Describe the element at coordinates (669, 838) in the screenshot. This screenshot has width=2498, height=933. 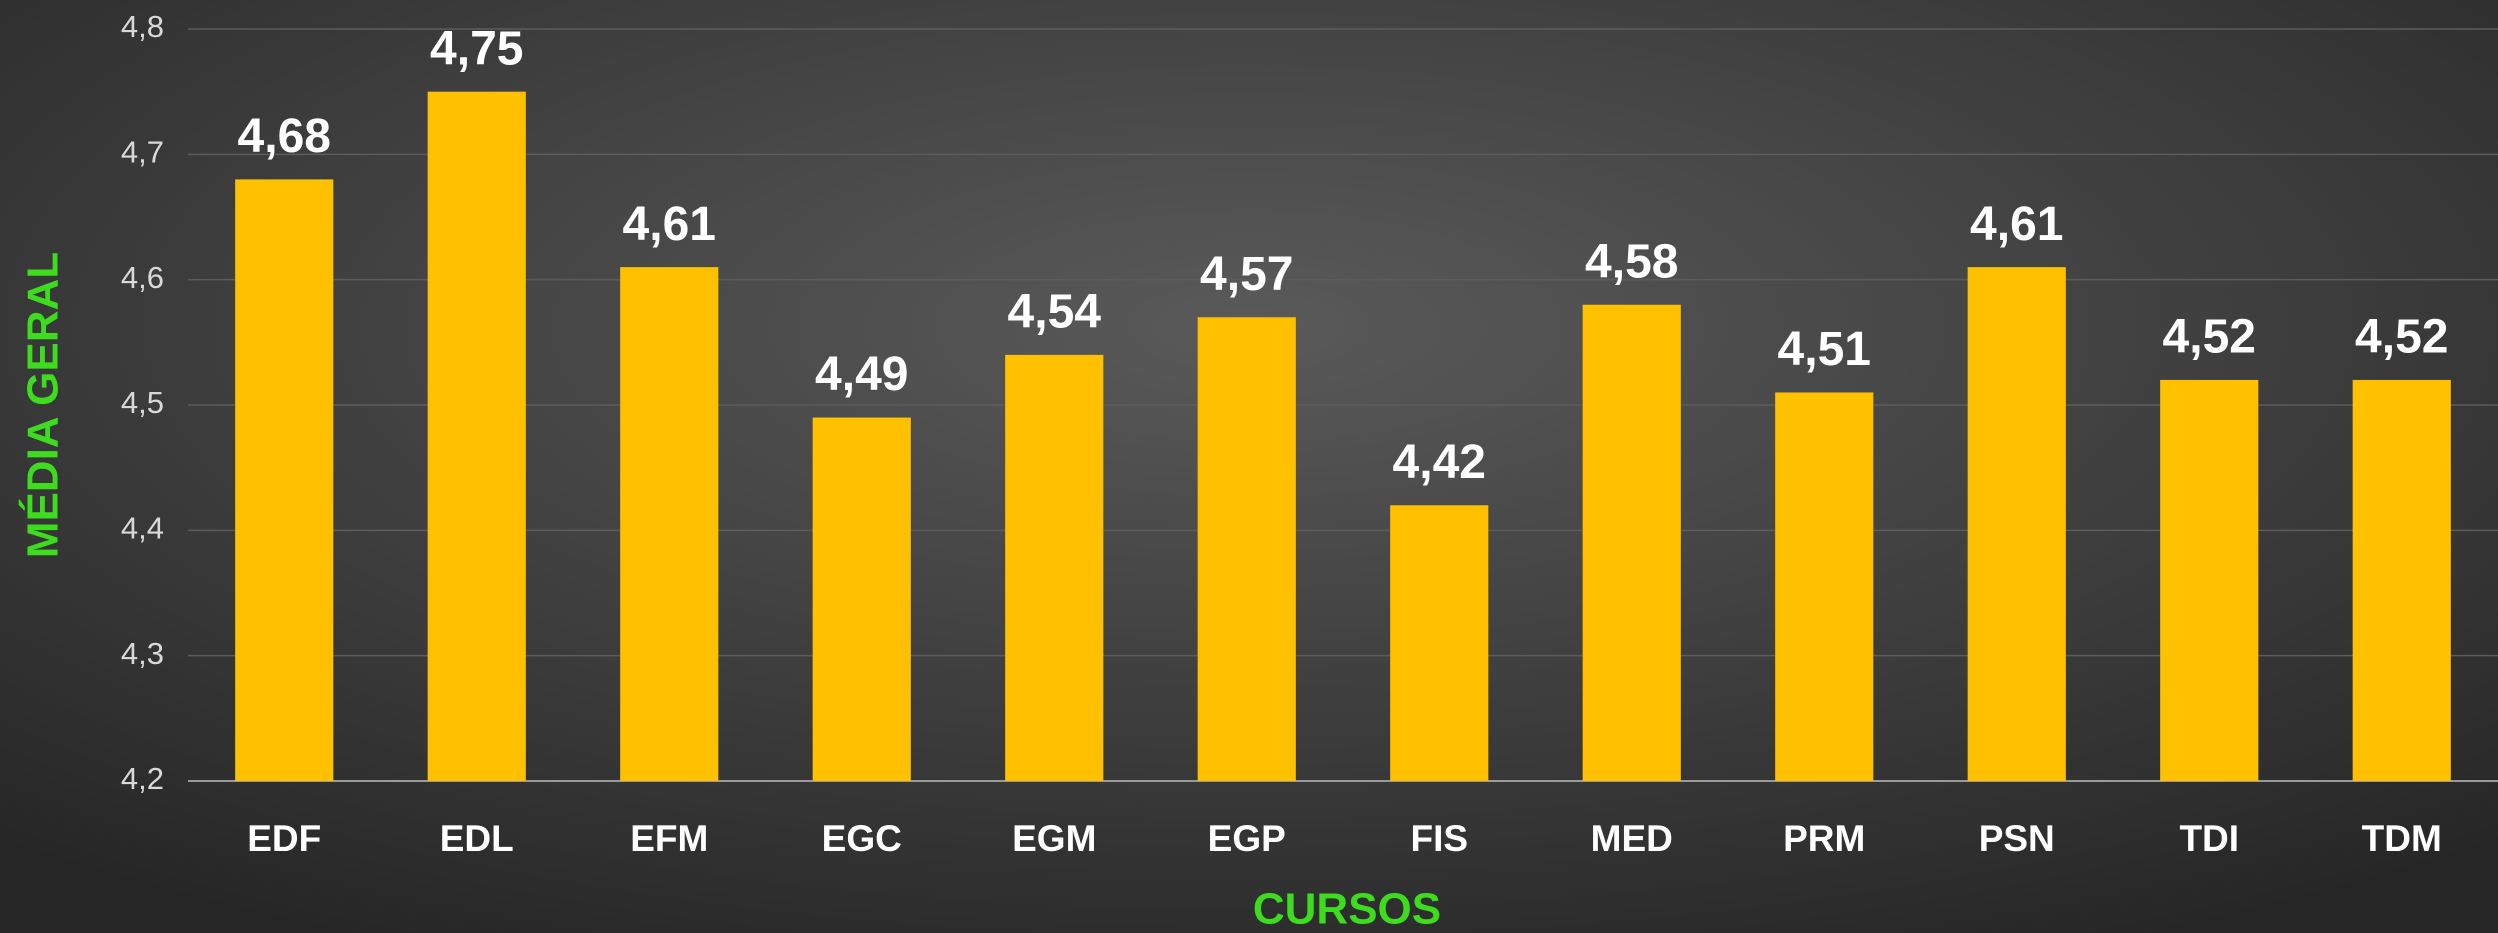
I see `x-tick-label: EFM` at that location.